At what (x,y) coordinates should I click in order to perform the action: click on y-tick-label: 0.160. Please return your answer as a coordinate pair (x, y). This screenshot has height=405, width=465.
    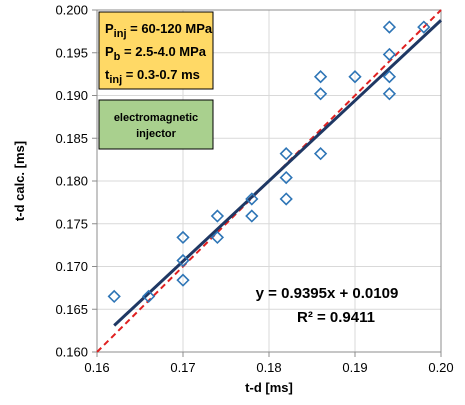
    Looking at the image, I should click on (71, 352).